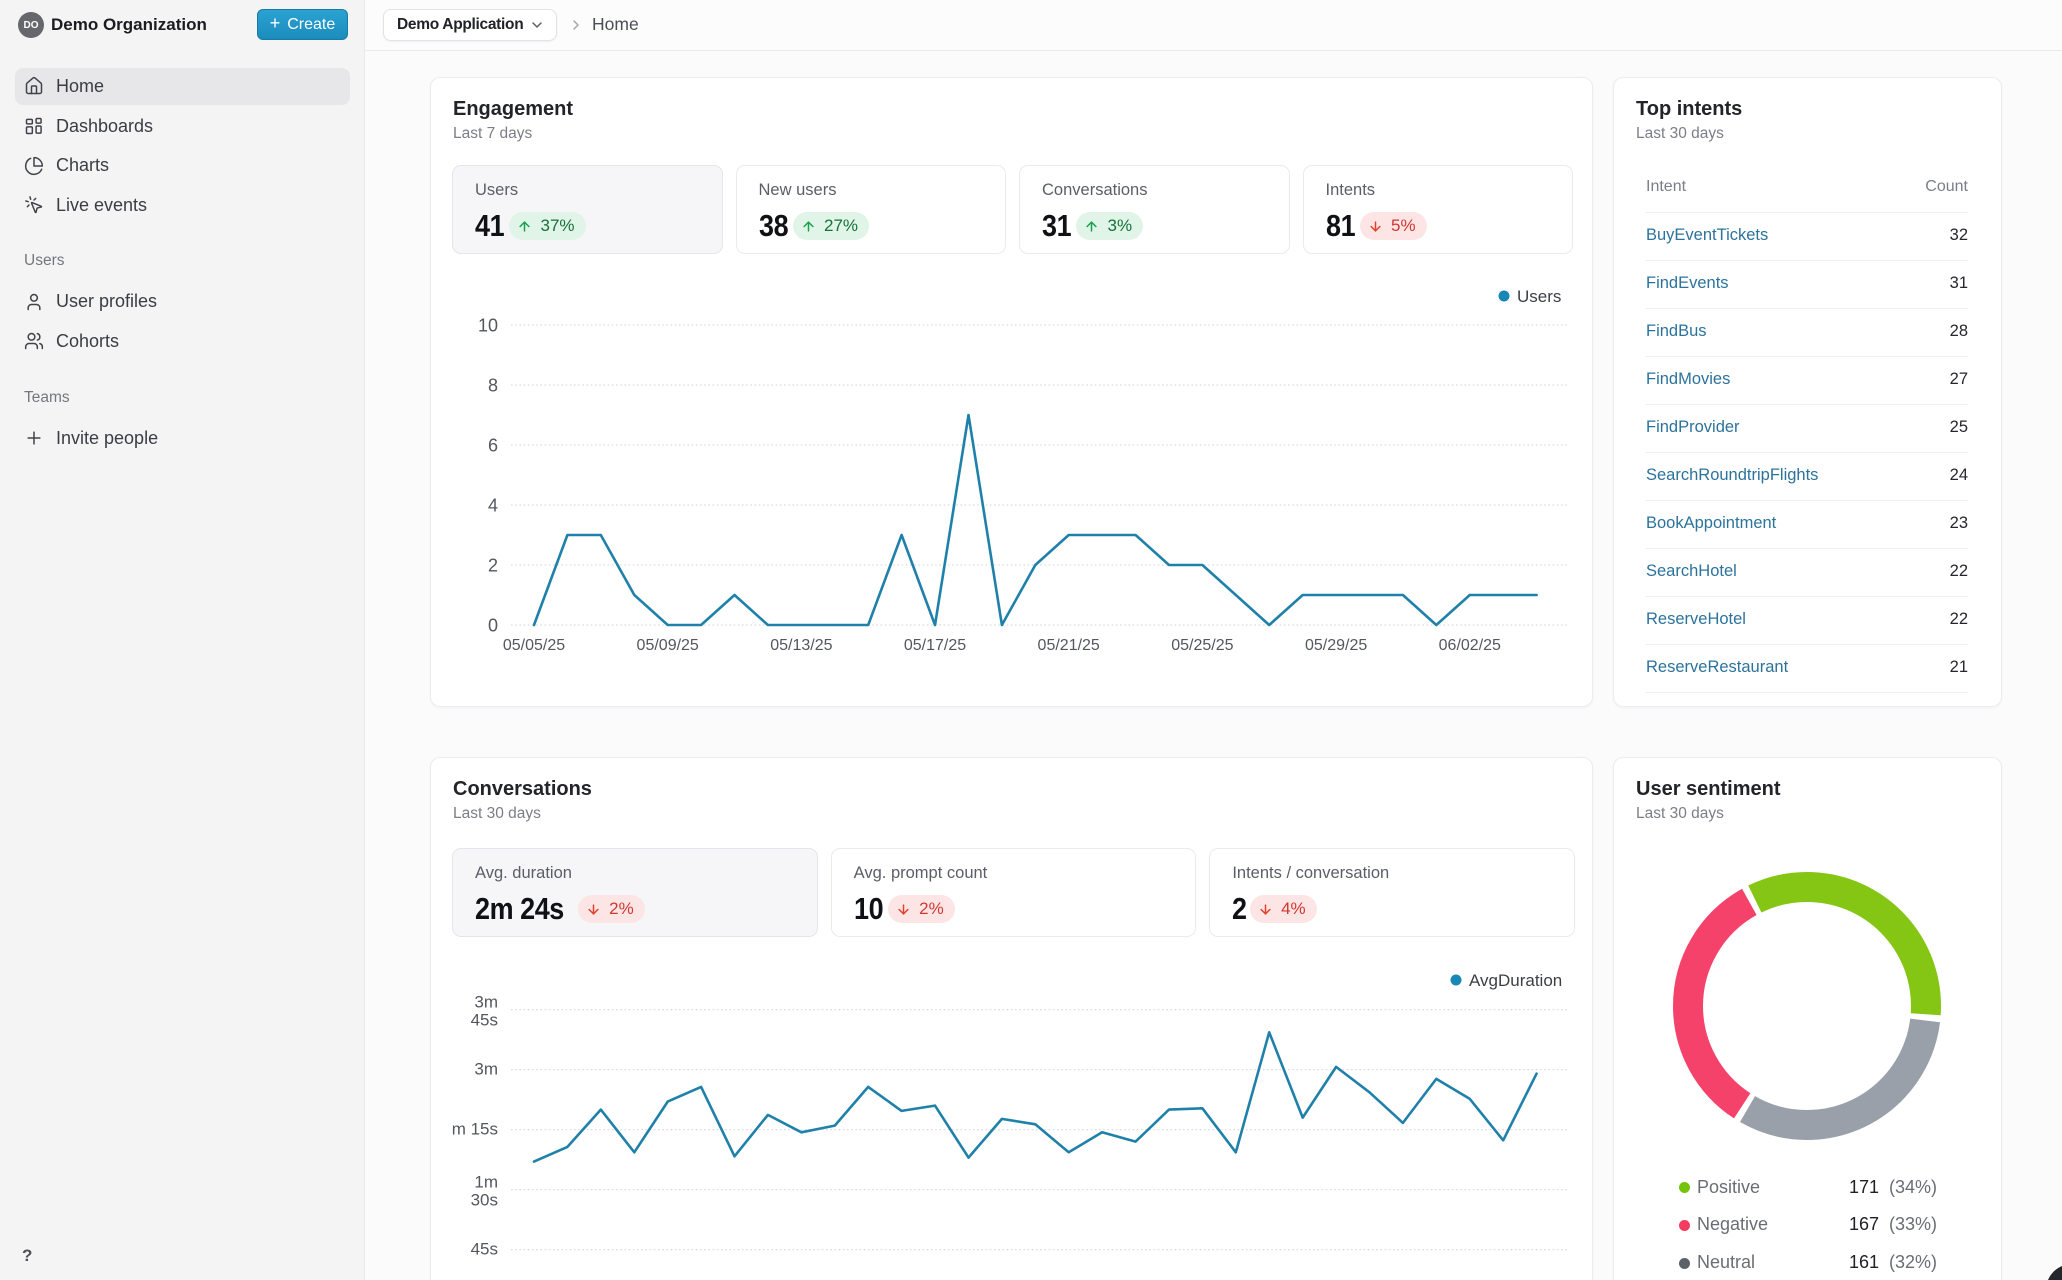 This screenshot has height=1280, width=2062. What do you see at coordinates (475, 1129) in the screenshot?
I see `svg-text: m 15s` at bounding box center [475, 1129].